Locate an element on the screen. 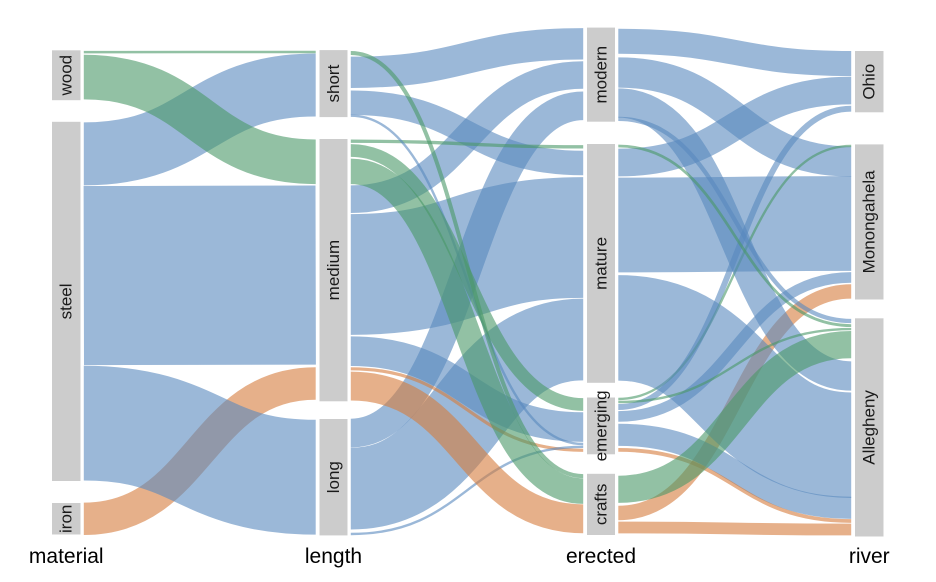 This screenshot has width=936, height=582. svg-text: mature is located at coordinates (601, 263).